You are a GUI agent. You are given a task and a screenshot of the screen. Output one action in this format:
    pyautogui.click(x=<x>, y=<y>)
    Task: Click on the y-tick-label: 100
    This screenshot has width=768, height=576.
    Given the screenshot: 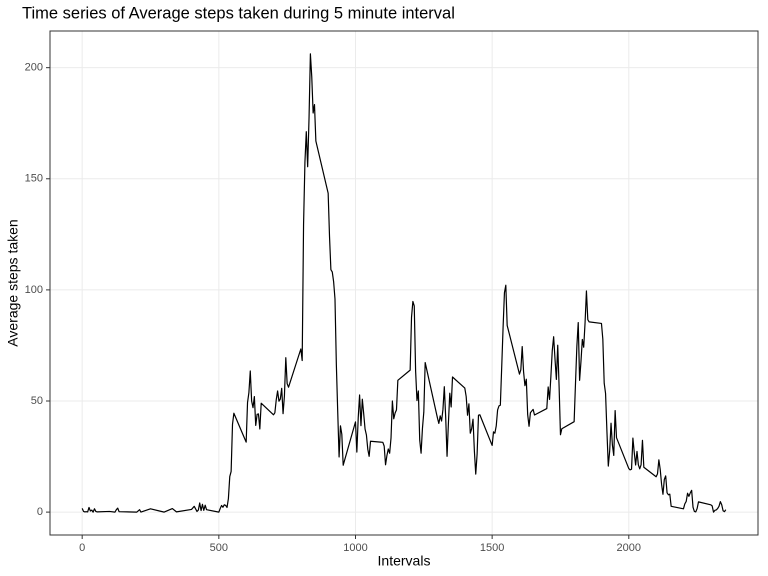 What is the action you would take?
    pyautogui.click(x=34, y=290)
    